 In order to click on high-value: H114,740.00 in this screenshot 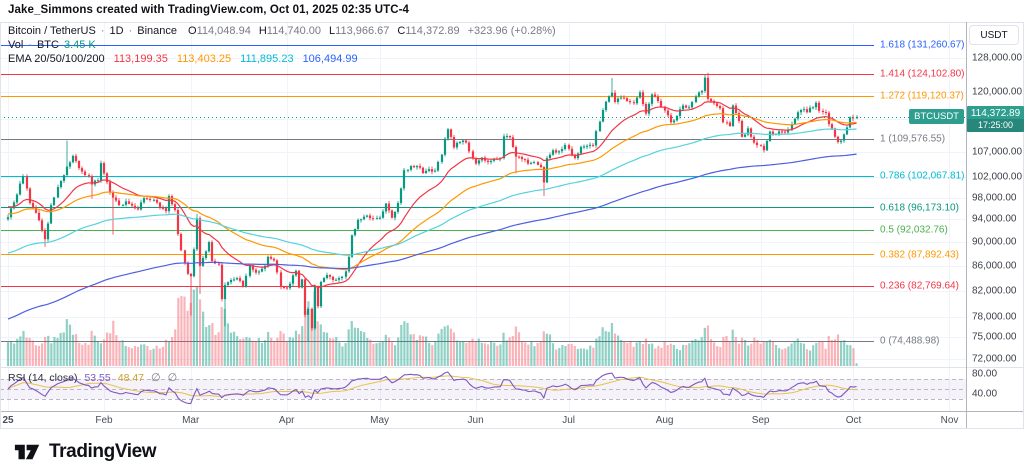, I will do `click(290, 31)`.